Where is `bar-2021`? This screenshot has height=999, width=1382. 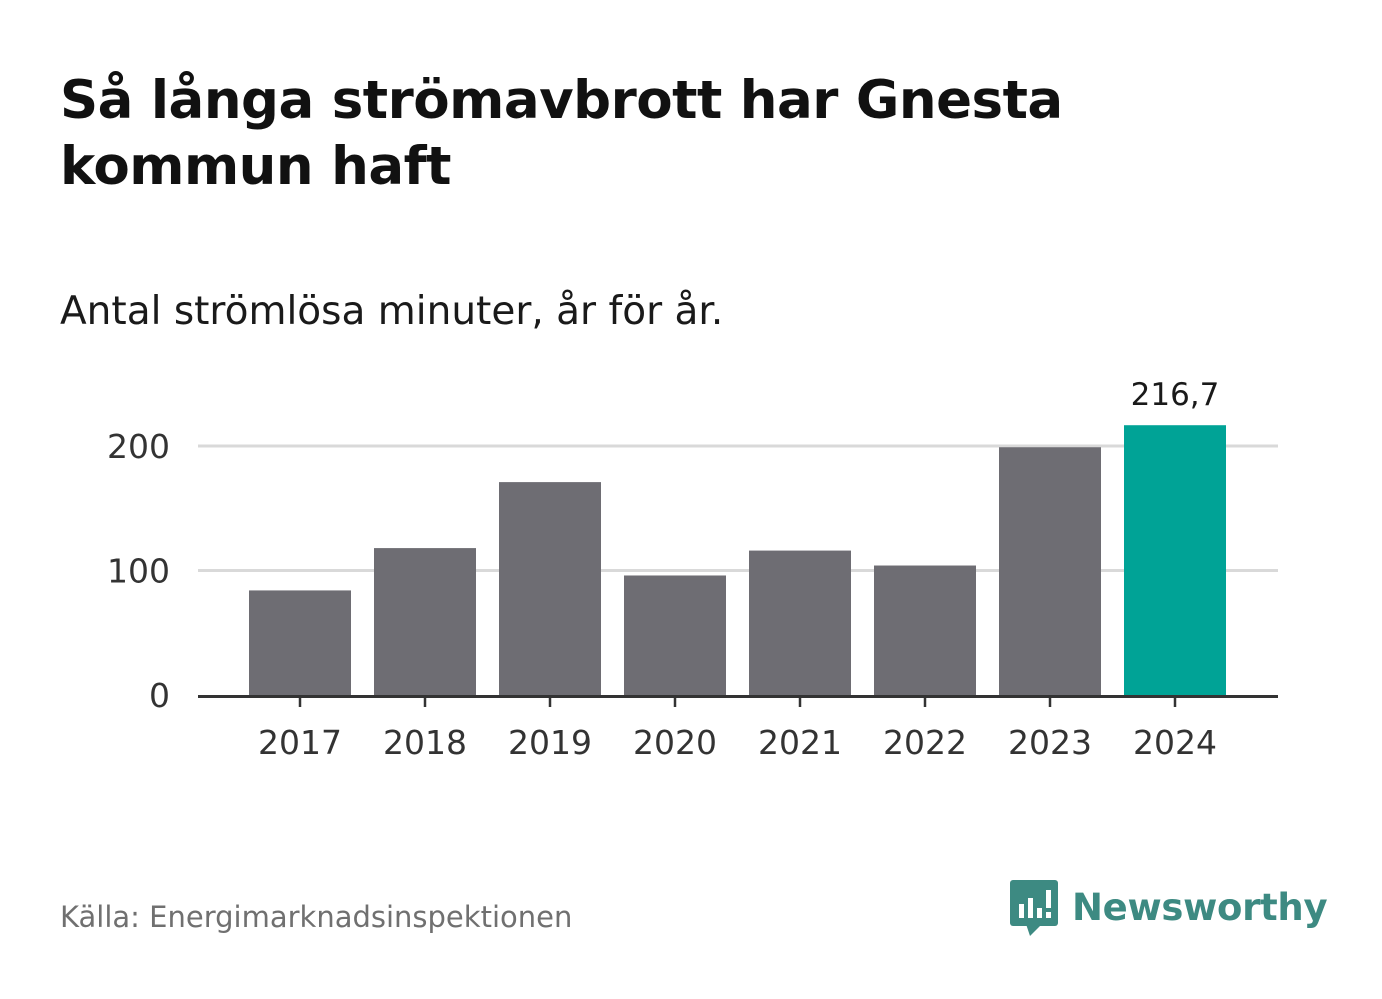
bar-2021 is located at coordinates (800, 622).